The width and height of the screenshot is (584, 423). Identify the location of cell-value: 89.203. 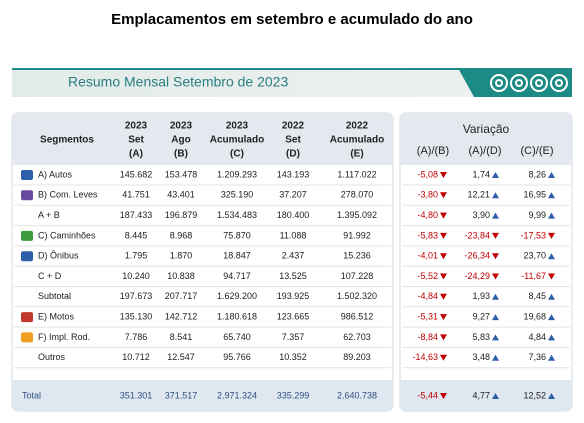
(357, 357).